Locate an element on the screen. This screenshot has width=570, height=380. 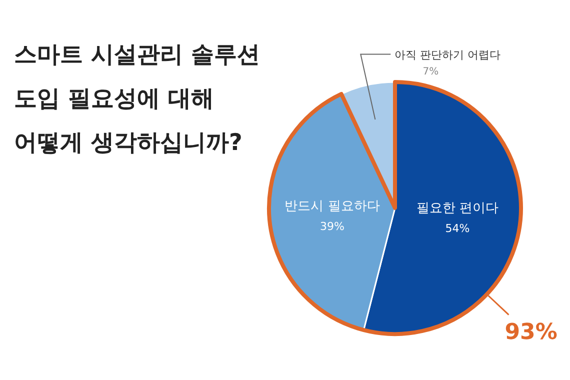
text: 93% is located at coordinates (531, 332).